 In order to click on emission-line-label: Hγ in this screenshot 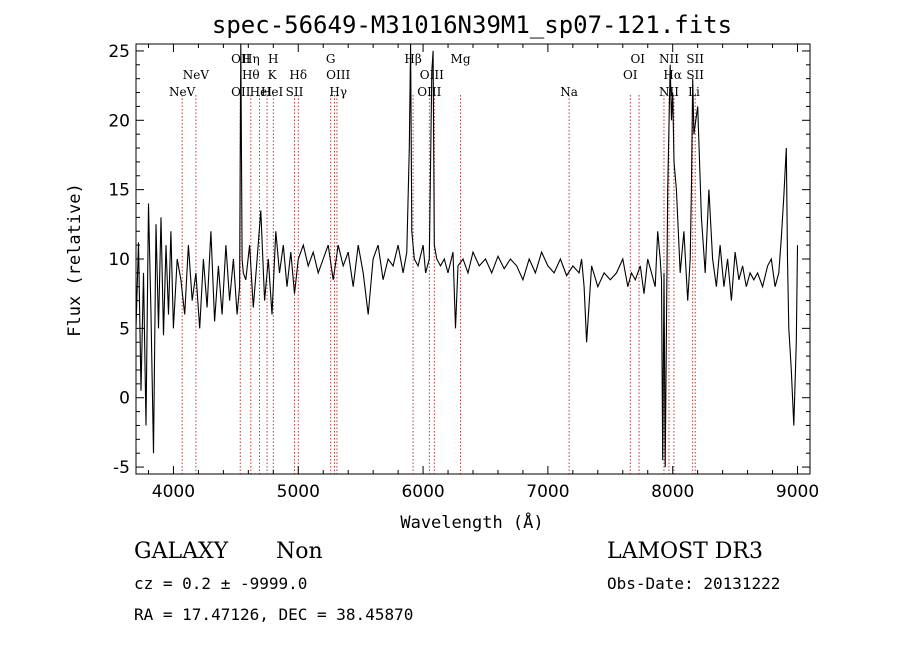, I will do `click(338, 92)`.